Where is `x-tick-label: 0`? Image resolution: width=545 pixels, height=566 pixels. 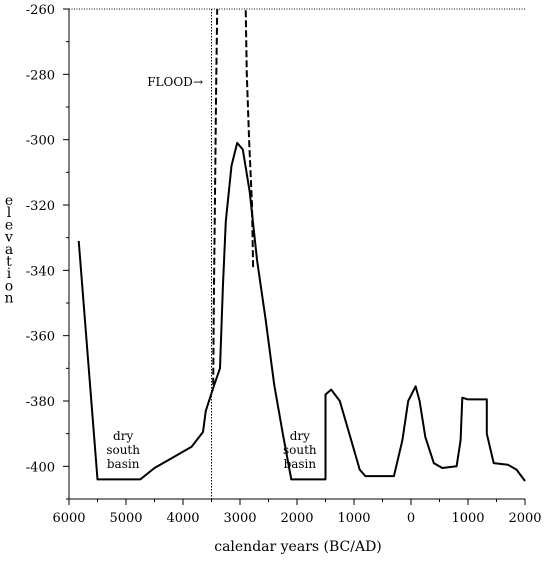 x-tick-label: 0 is located at coordinates (411, 518).